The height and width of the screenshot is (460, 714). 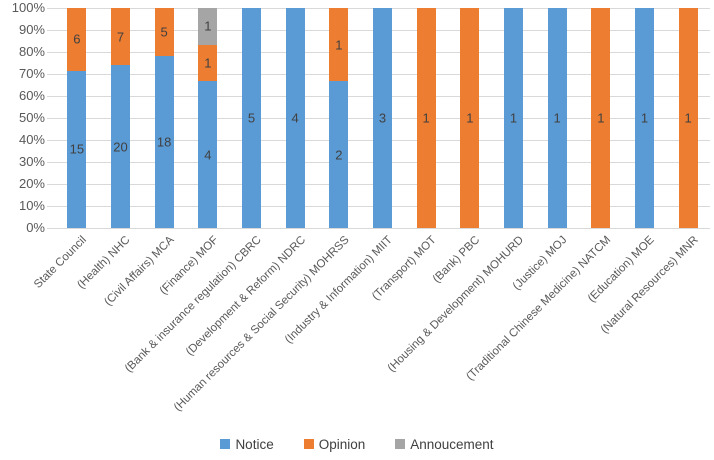 I want to click on y-axis-tick-label: 80%, so click(x=31, y=51).